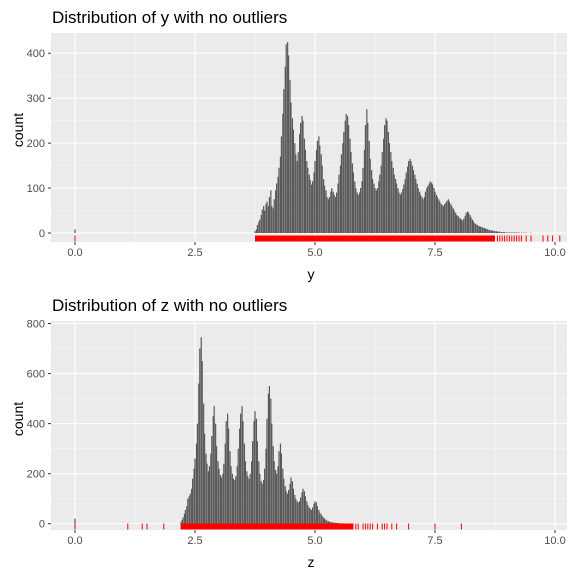 Image resolution: width=576 pixels, height=576 pixels. Describe the element at coordinates (311, 562) in the screenshot. I see `x-axis-title: z` at that location.